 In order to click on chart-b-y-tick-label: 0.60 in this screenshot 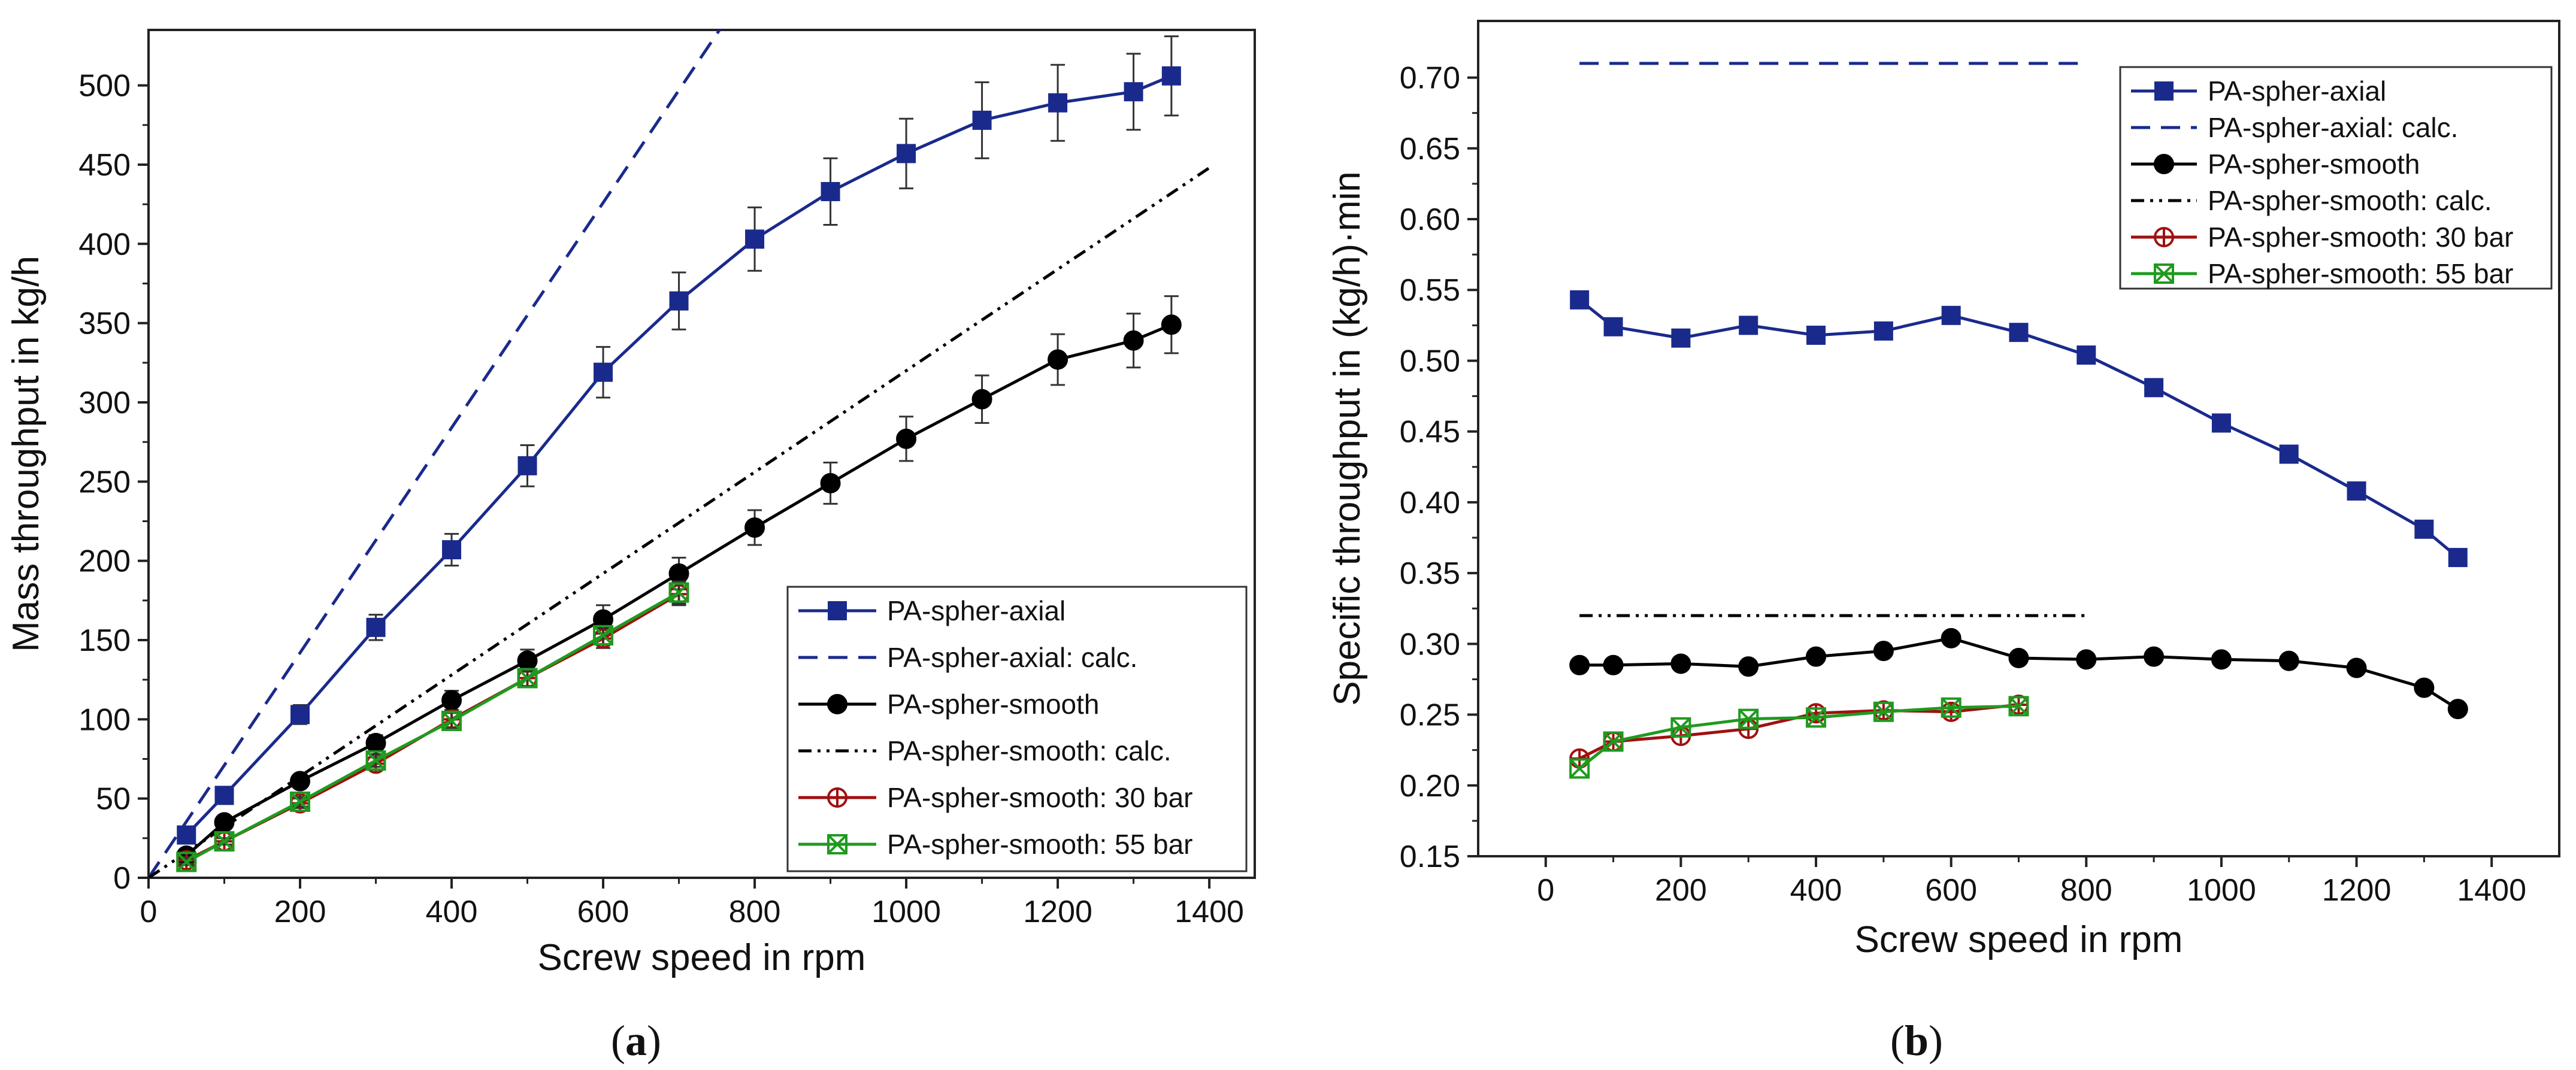, I will do `click(1430, 219)`.